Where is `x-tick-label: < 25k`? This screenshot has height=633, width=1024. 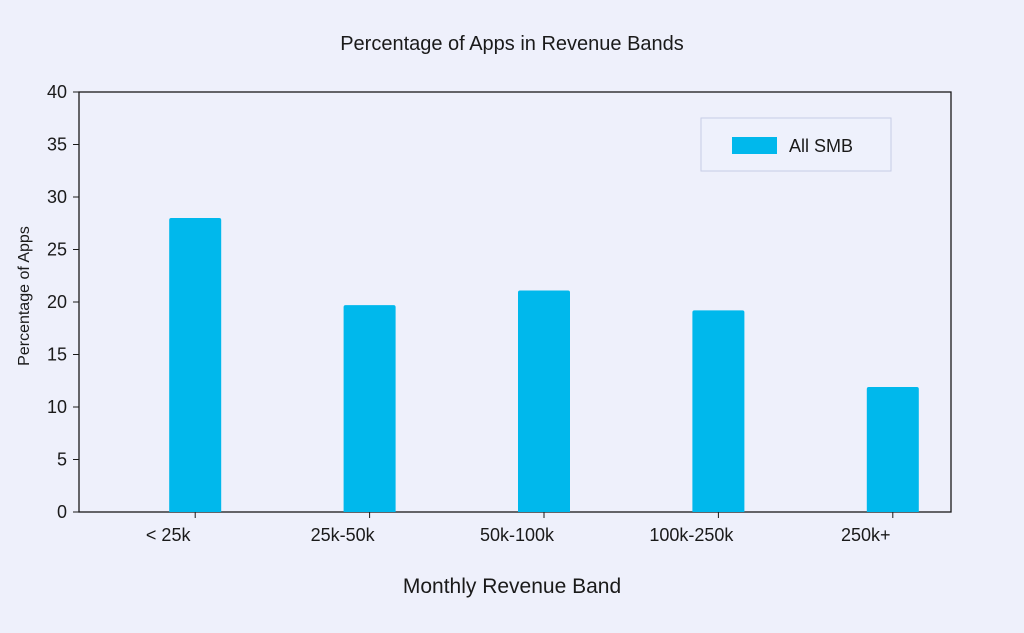 x-tick-label: < 25k is located at coordinates (169, 535).